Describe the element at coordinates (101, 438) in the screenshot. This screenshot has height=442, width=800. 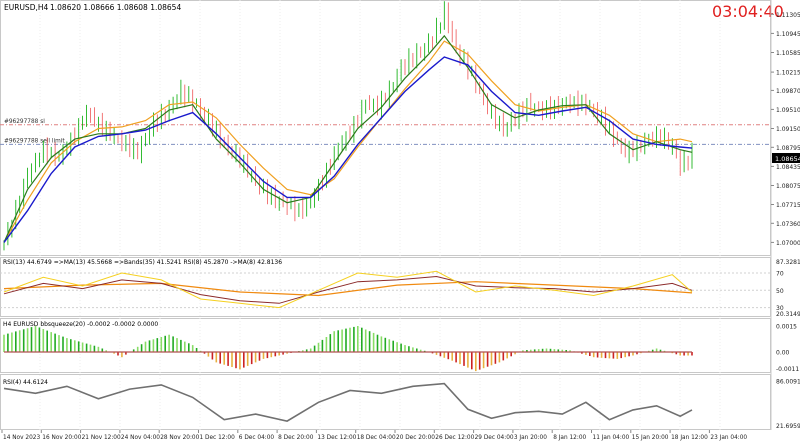
I see `time-tick-label: 21 Nov 12:00` at that location.